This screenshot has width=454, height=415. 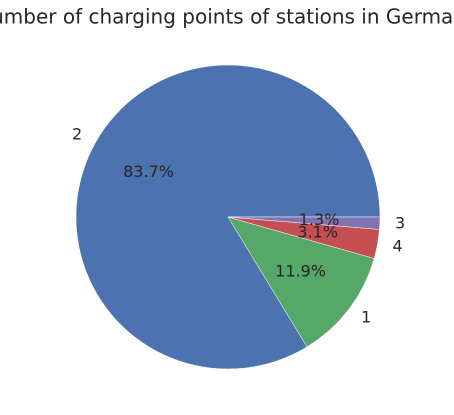 What do you see at coordinates (398, 245) in the screenshot?
I see `category-label: 4` at bounding box center [398, 245].